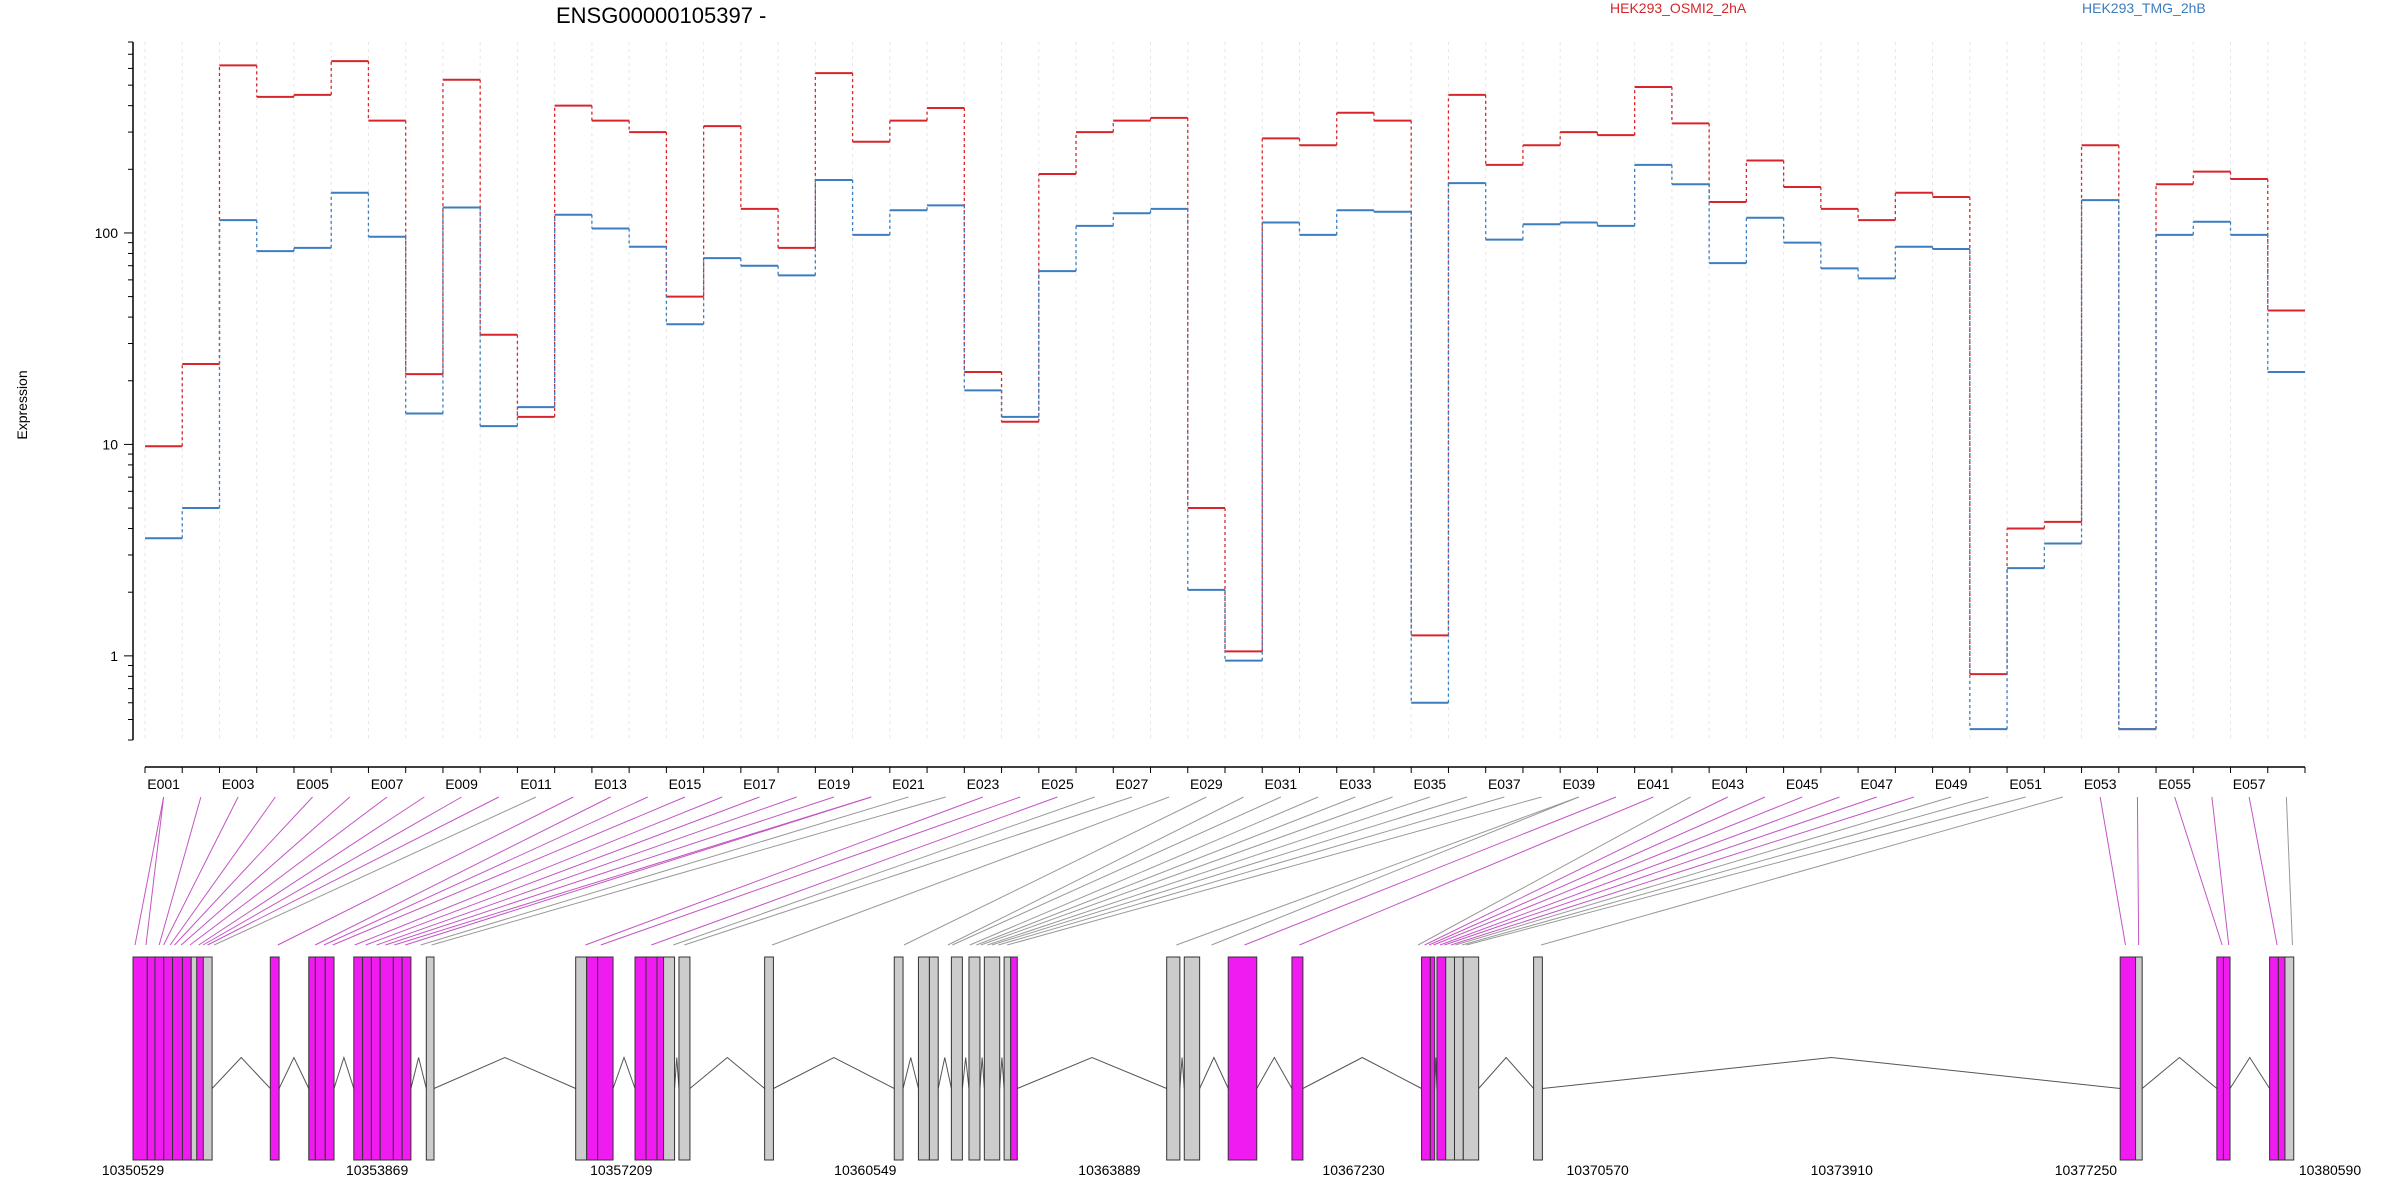 The height and width of the screenshot is (1200, 2400). Describe the element at coordinates (1598, 1170) in the screenshot. I see `coordinate-label: 10370570` at that location.